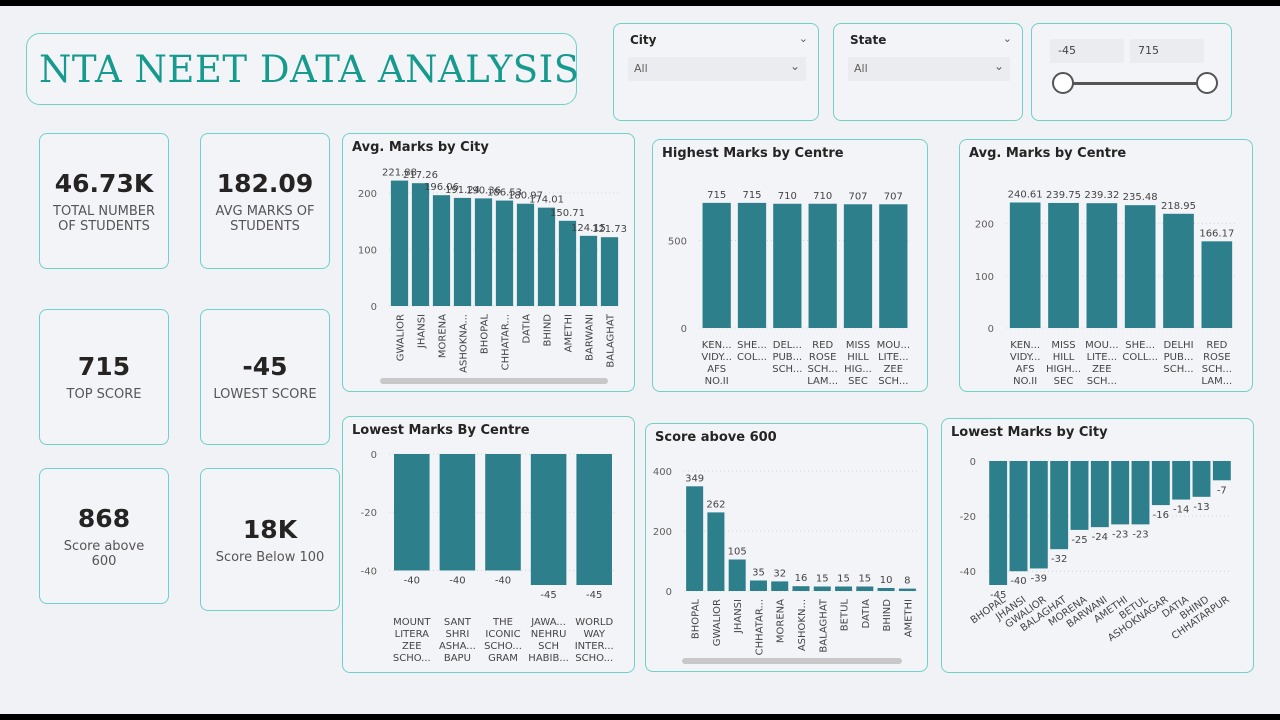  What do you see at coordinates (588, 228) in the screenshot?
I see `data-label: 124.15` at bounding box center [588, 228].